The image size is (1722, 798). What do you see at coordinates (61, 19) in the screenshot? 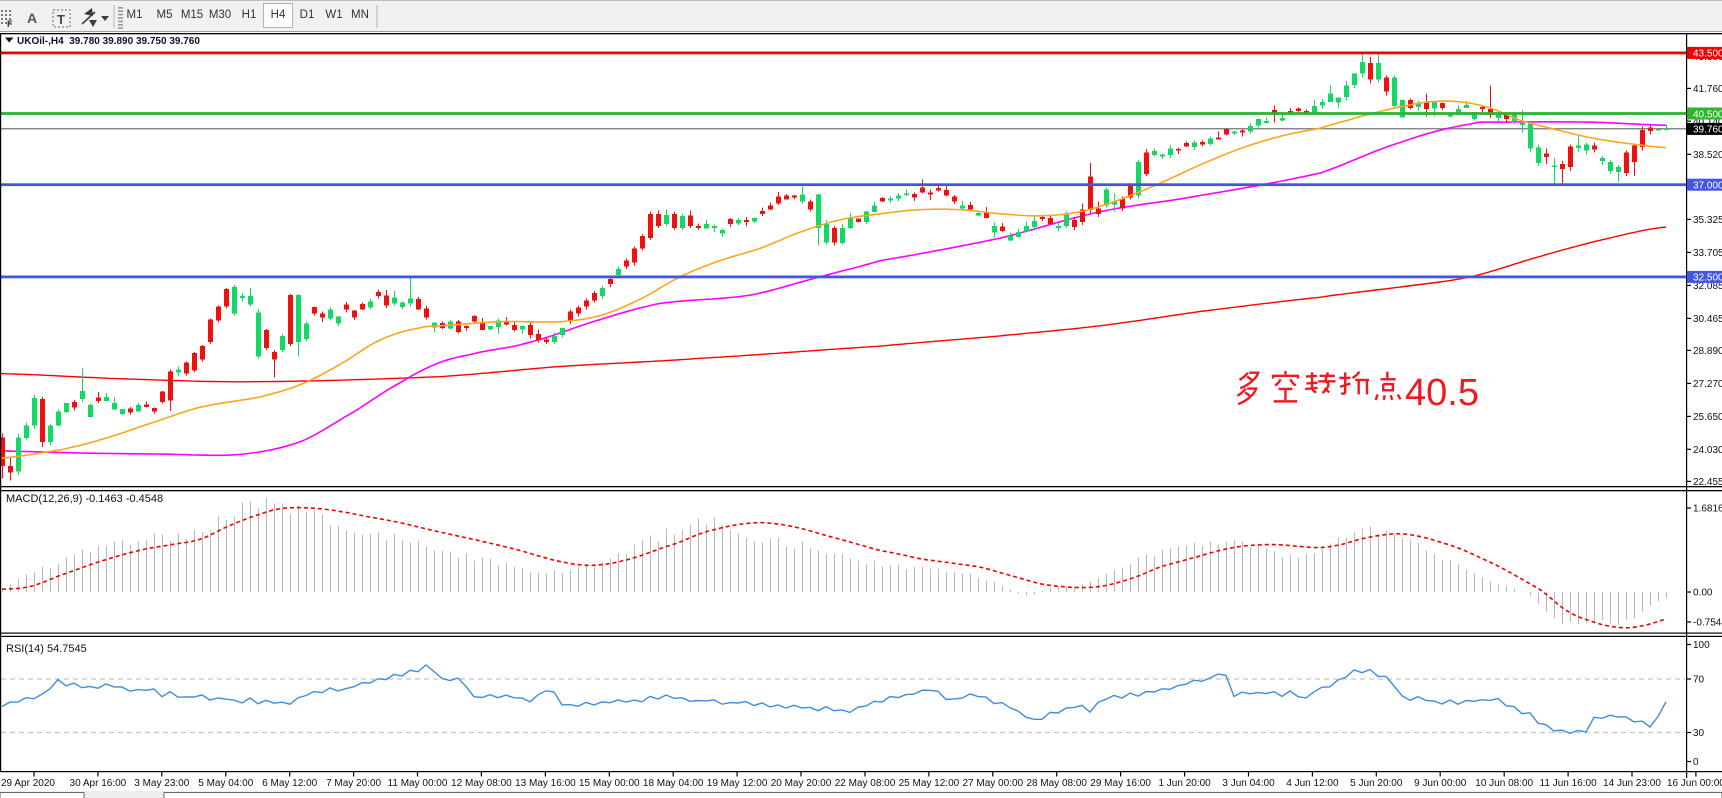
I see `svg-text: T` at bounding box center [61, 19].